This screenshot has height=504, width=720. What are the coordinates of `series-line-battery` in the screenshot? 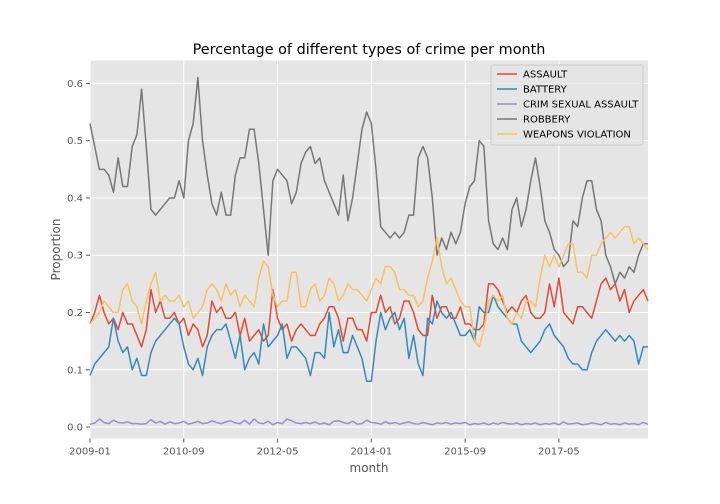 It's located at (368, 338).